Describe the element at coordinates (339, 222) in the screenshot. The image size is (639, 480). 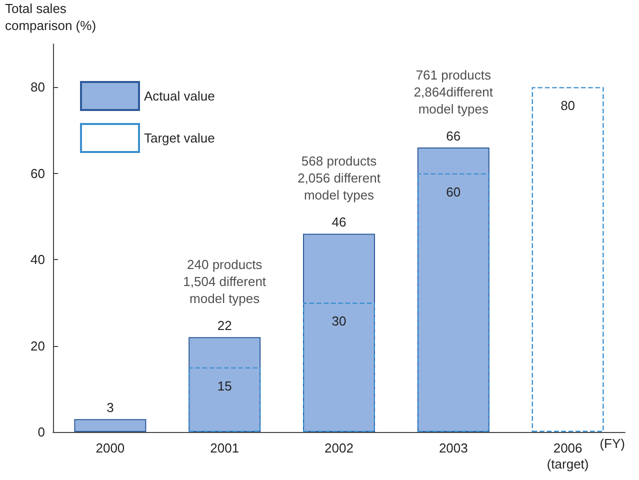
I see `data-label: 46` at that location.